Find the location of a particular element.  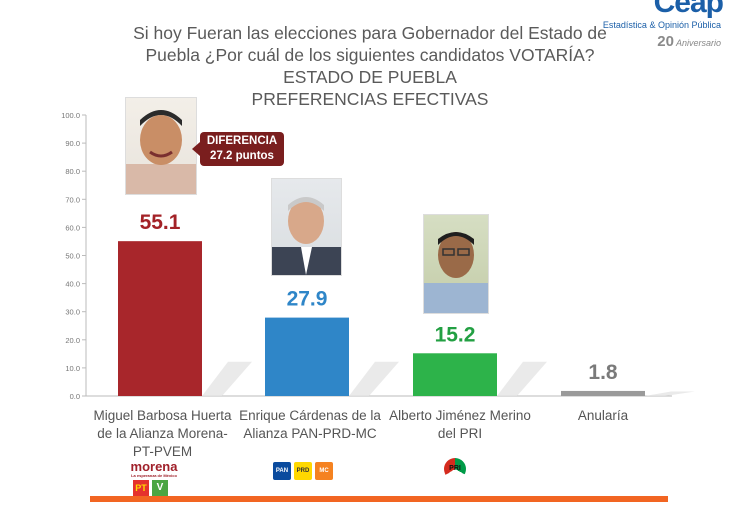

bar-value-label: 27.9 is located at coordinates (307, 299).